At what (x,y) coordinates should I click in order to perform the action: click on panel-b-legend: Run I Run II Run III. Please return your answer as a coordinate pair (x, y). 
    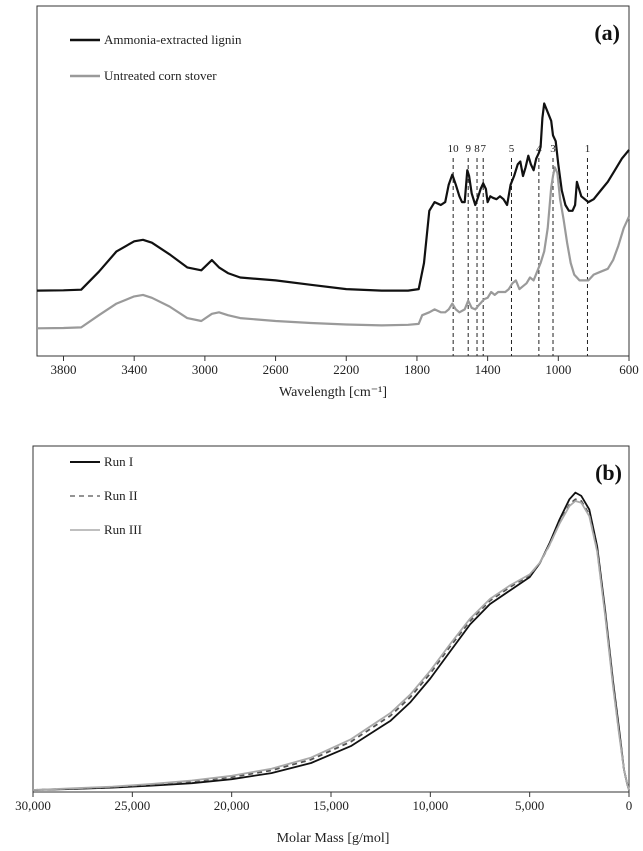
    Looking at the image, I should click on (106, 495).